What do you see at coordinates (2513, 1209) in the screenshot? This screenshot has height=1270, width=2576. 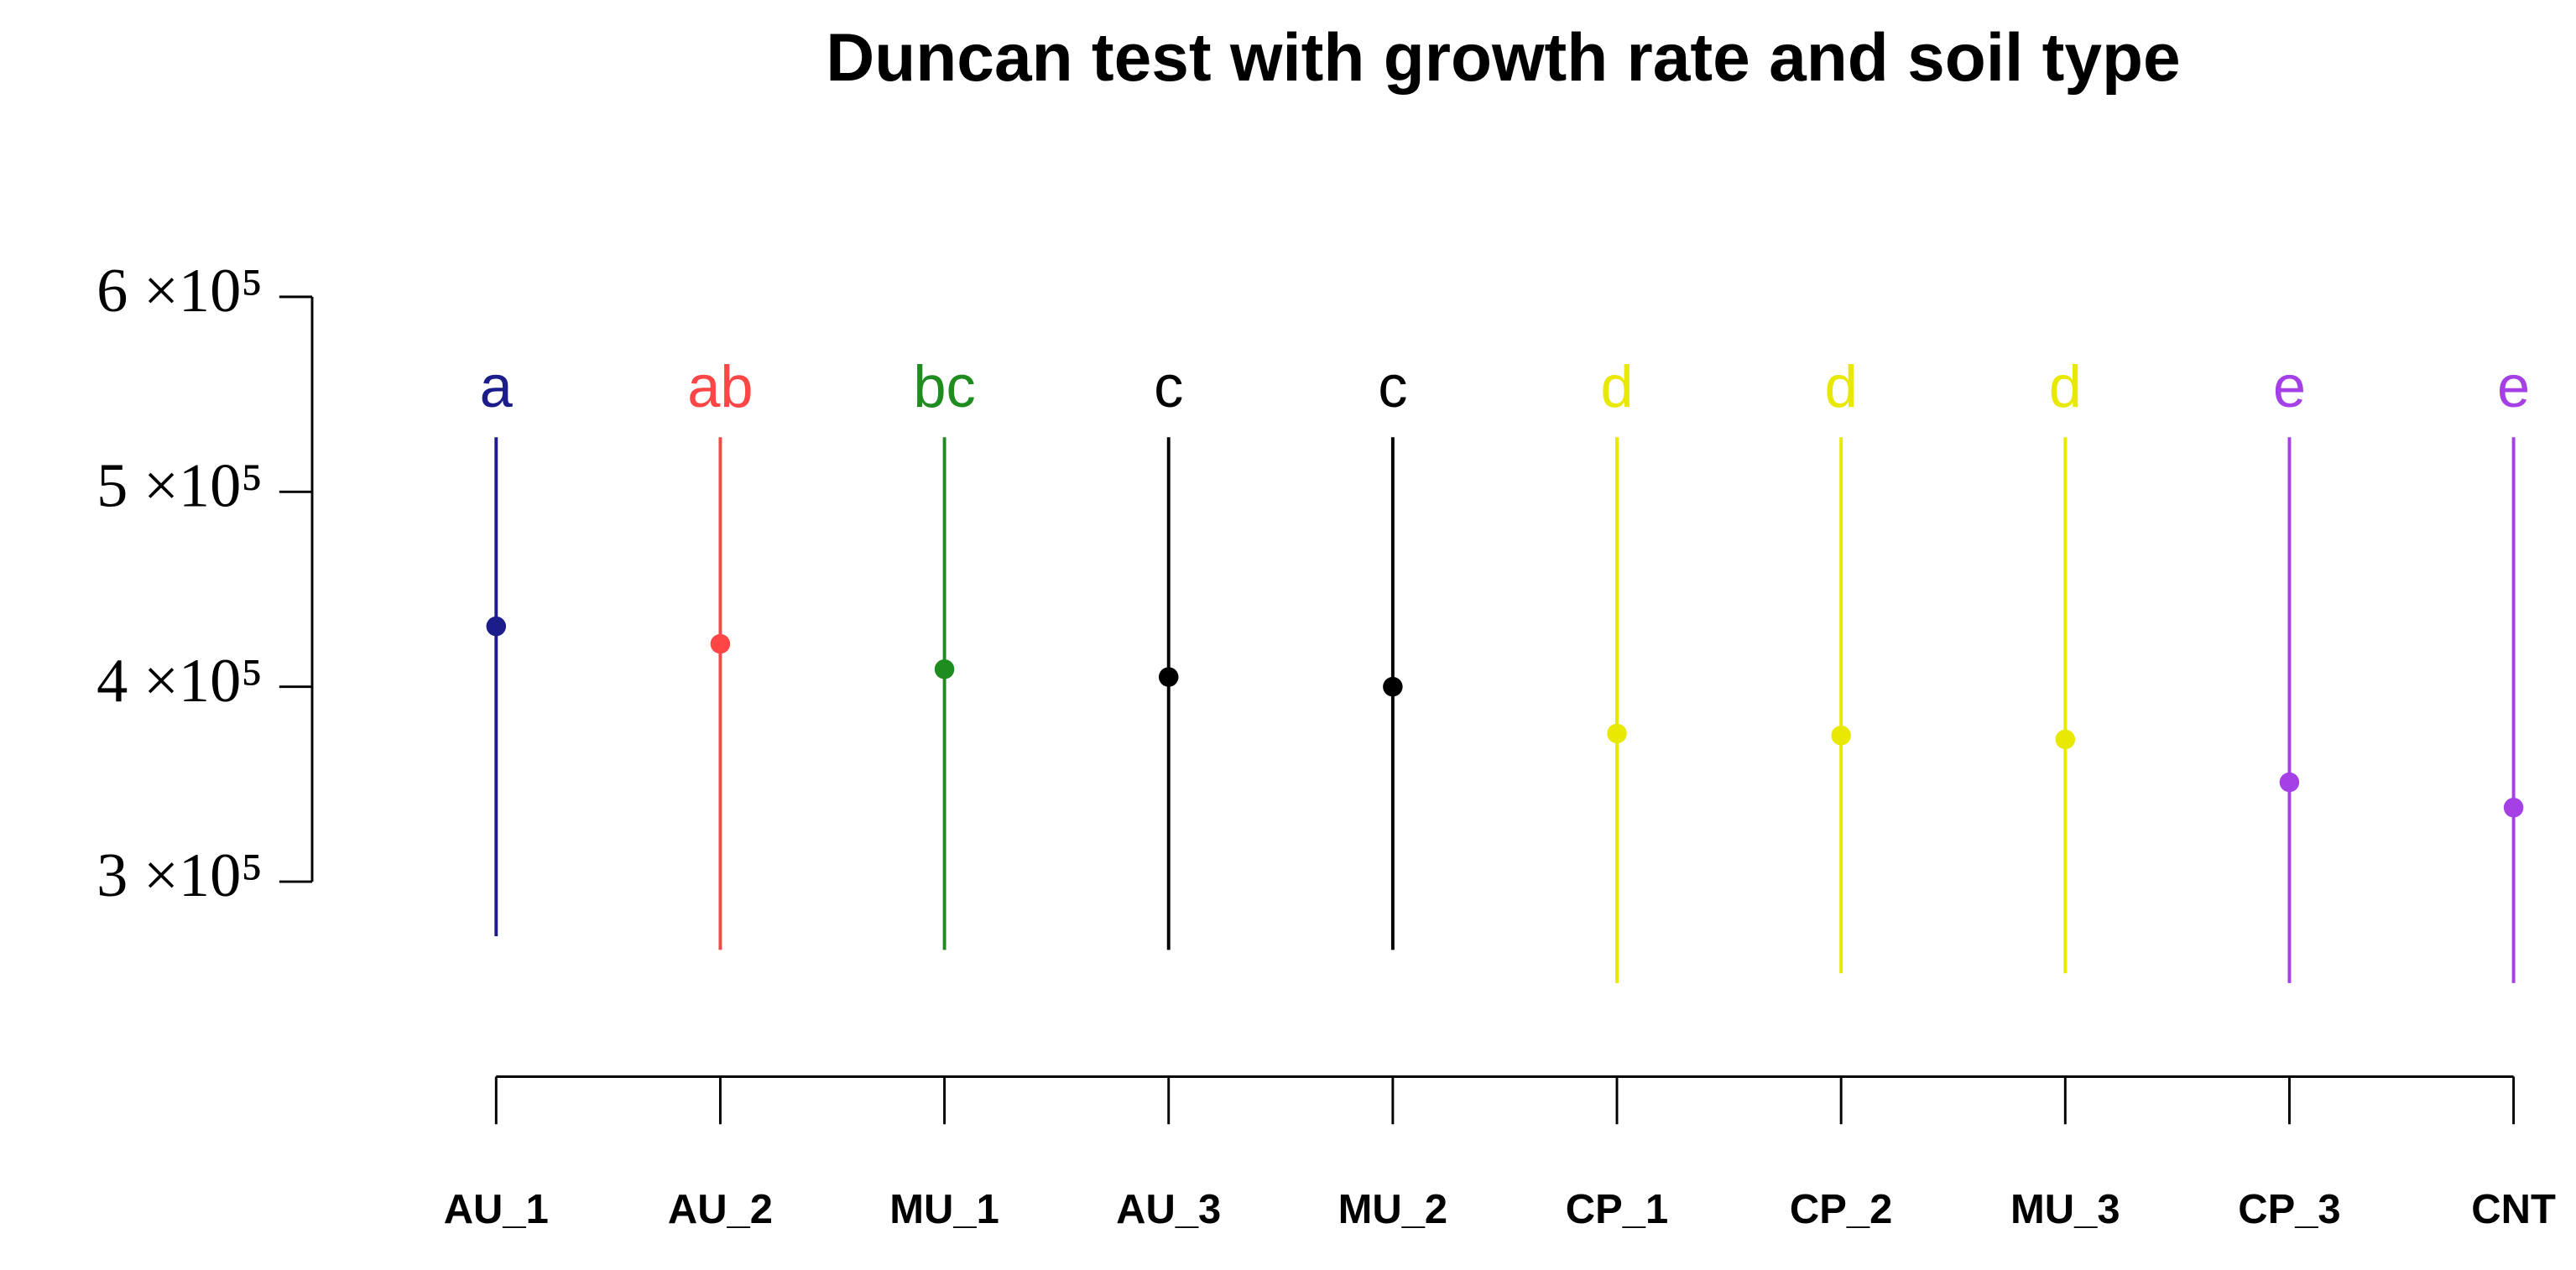 I see `x-tick-label: CNT` at bounding box center [2513, 1209].